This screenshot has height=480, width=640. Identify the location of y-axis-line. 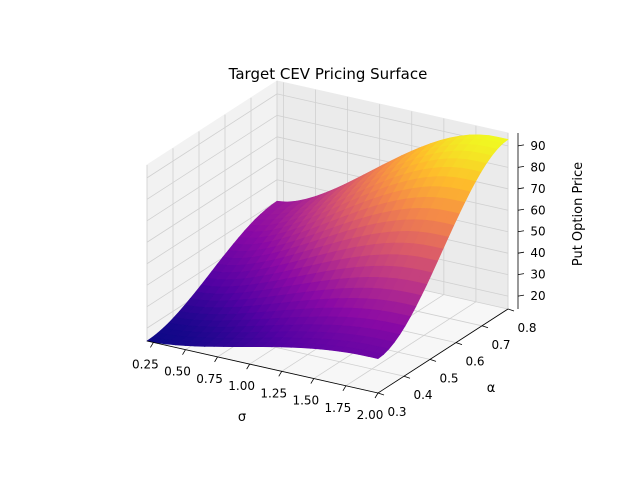
(443, 351).